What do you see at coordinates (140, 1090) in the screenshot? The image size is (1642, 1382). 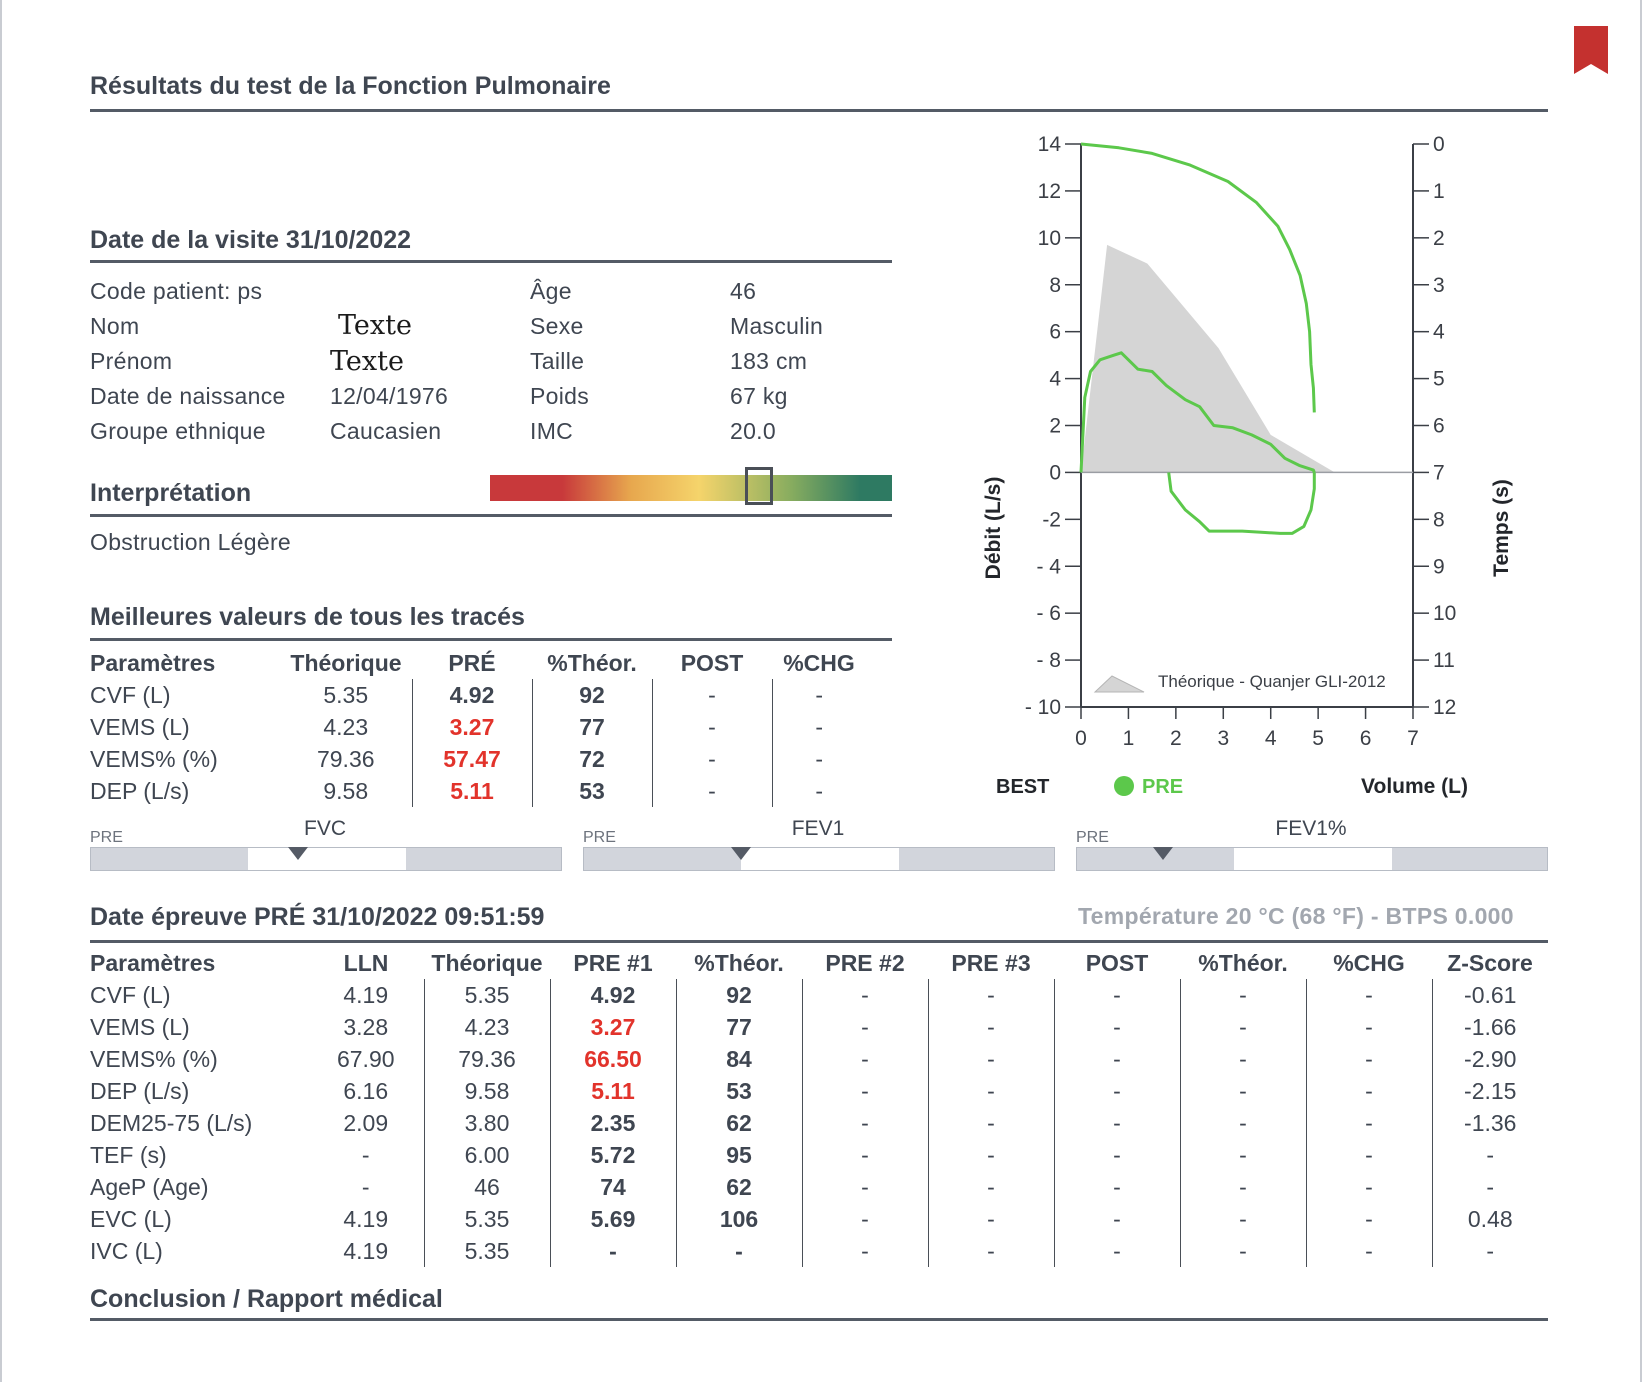 I see `parameter-cell: DEP (L/s)` at bounding box center [140, 1090].